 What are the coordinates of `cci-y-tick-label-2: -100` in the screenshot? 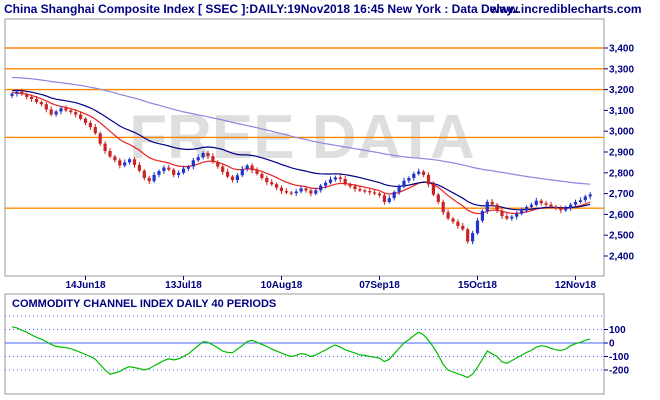 It's located at (619, 357).